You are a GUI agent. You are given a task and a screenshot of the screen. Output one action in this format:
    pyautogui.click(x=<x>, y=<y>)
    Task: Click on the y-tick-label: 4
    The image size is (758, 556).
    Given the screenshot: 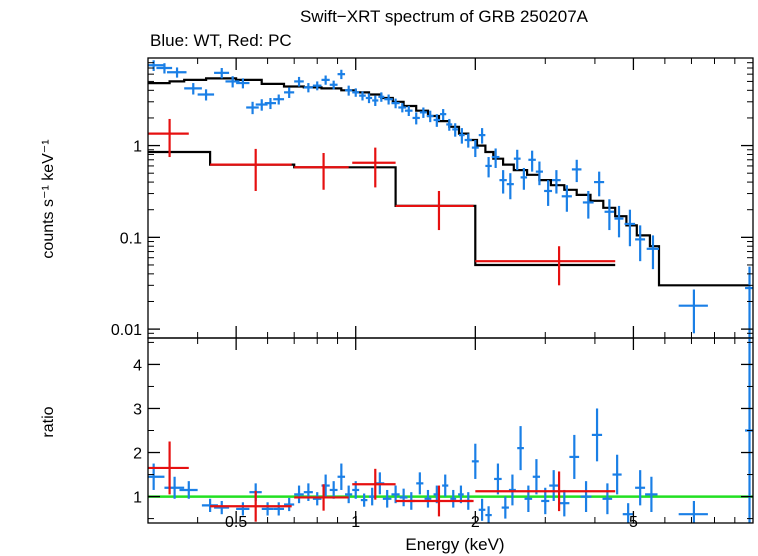 What is the action you would take?
    pyautogui.click(x=137, y=365)
    